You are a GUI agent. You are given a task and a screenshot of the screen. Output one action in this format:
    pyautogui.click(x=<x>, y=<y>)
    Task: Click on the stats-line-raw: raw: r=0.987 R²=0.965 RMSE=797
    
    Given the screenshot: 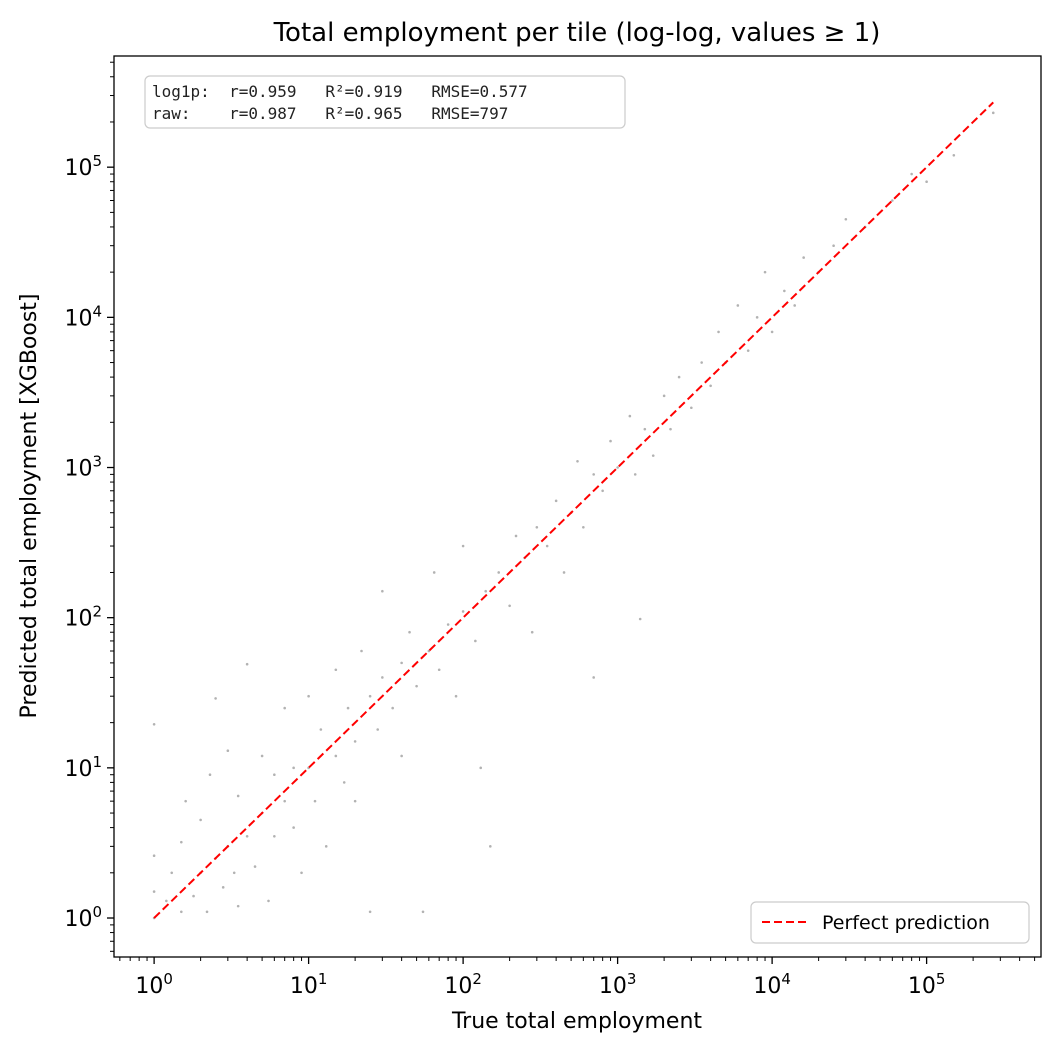 What is the action you would take?
    pyautogui.click(x=330, y=113)
    